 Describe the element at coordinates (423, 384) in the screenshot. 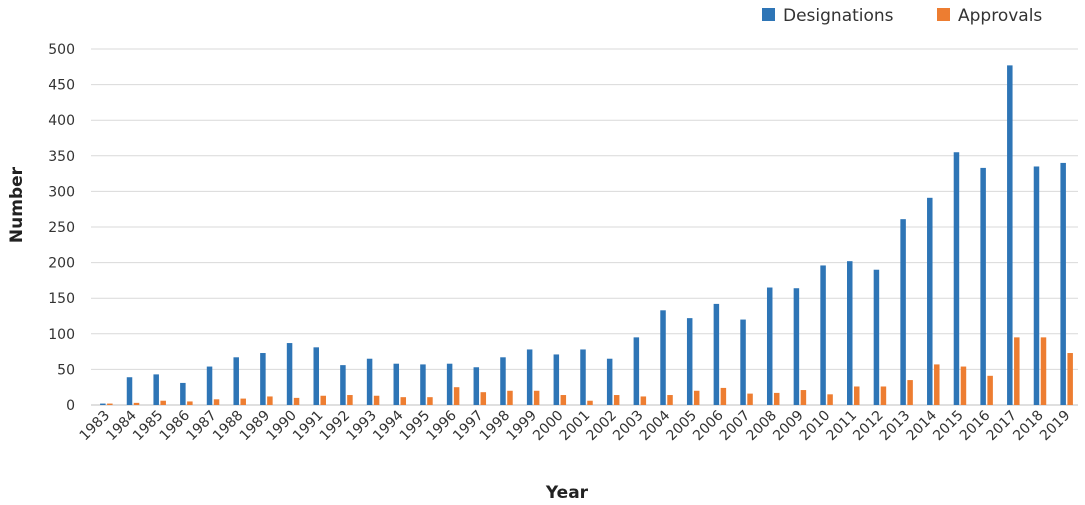

I see `bar-designations-1995` at that location.